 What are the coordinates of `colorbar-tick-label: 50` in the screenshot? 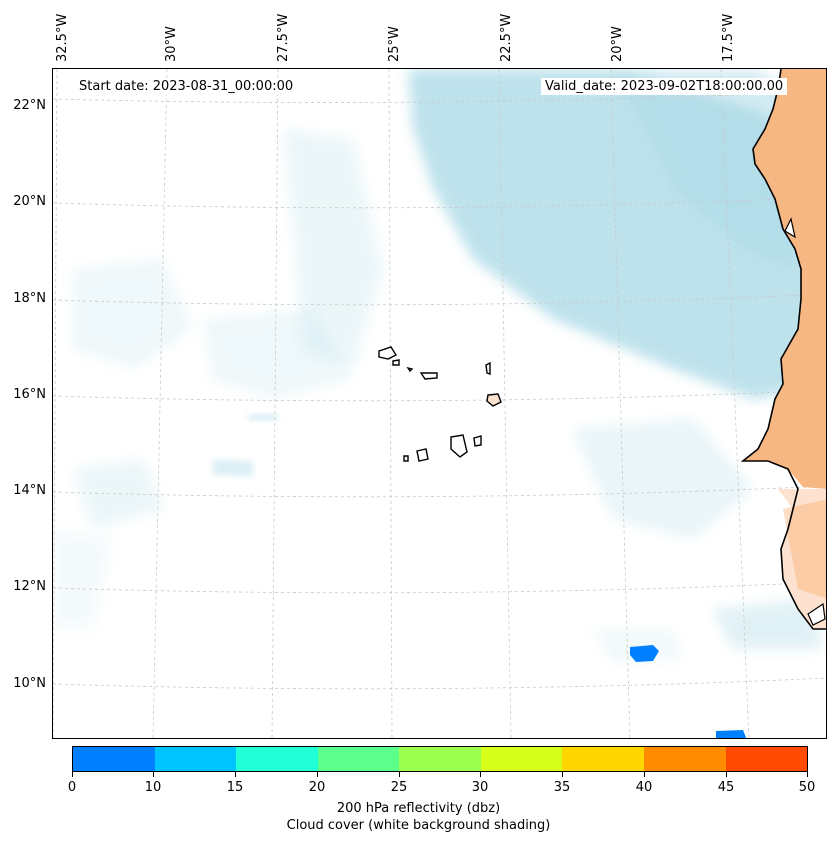 It's located at (807, 787).